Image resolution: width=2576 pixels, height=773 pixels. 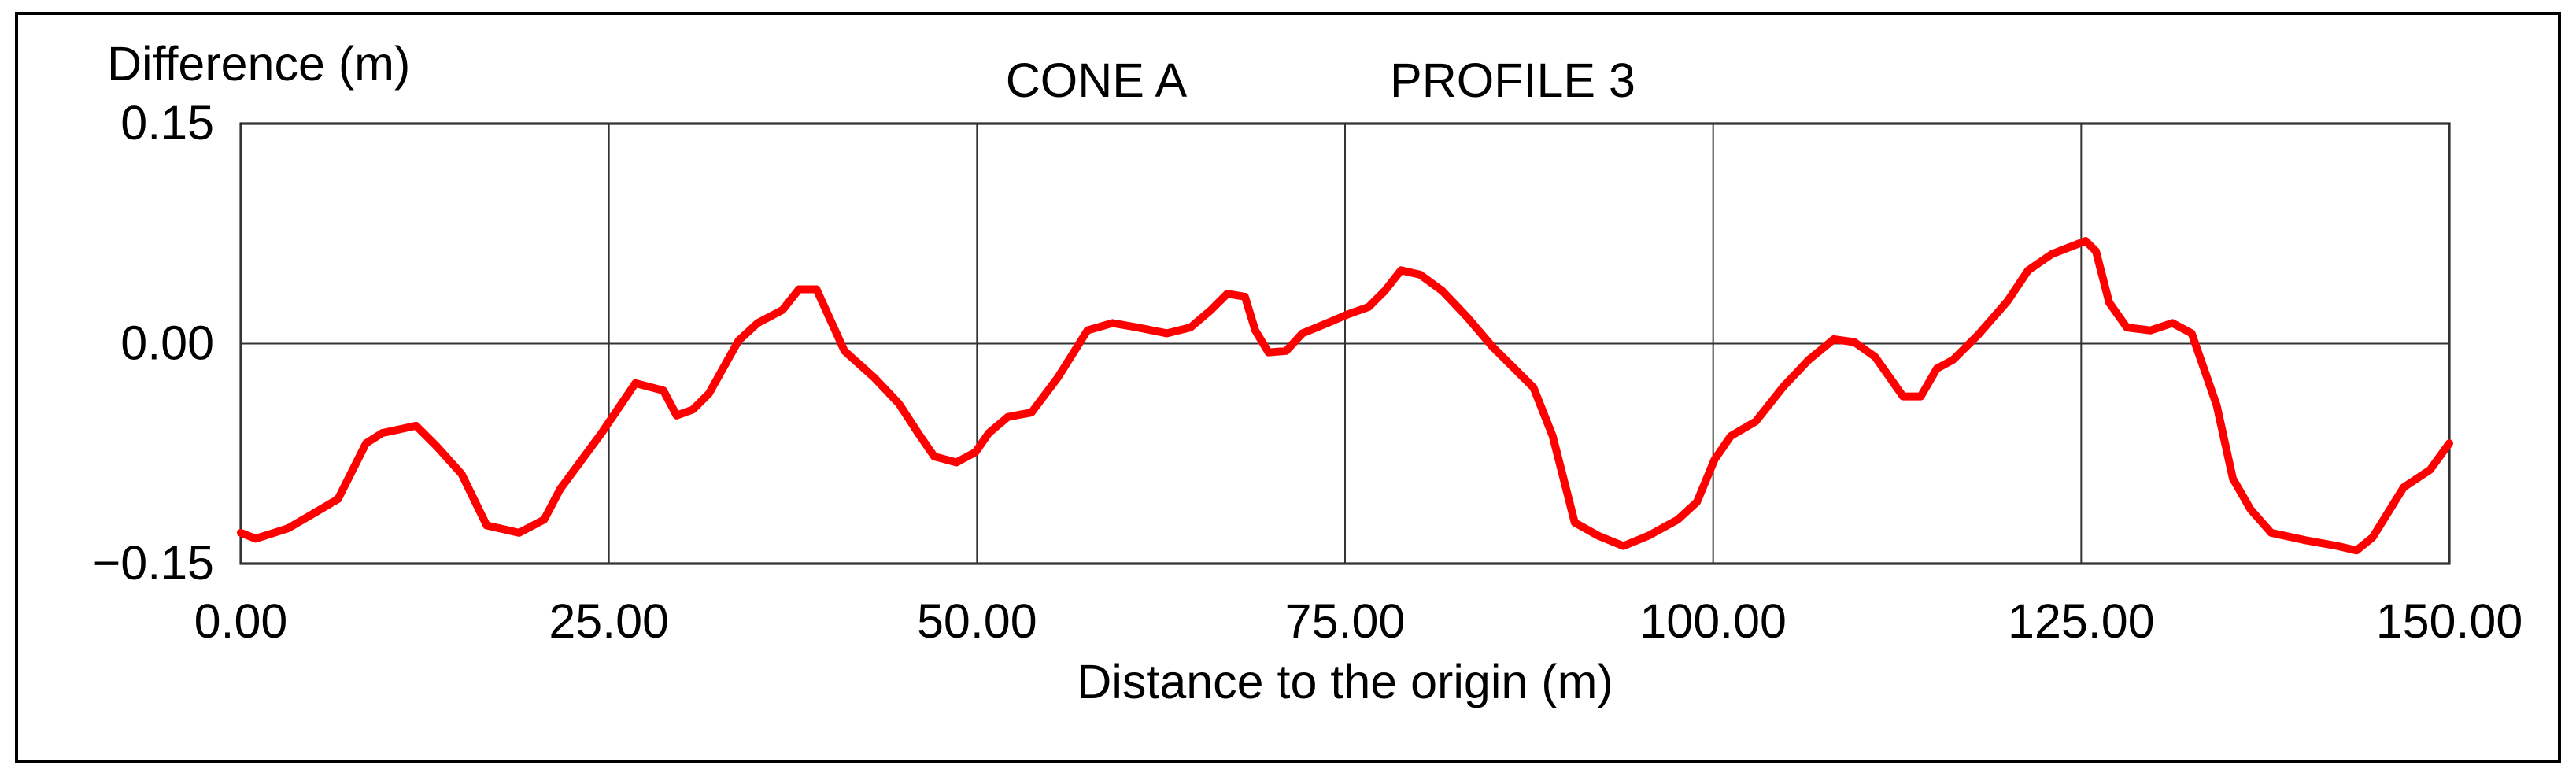 I want to click on y-tick-label: 0.00, so click(x=167, y=343).